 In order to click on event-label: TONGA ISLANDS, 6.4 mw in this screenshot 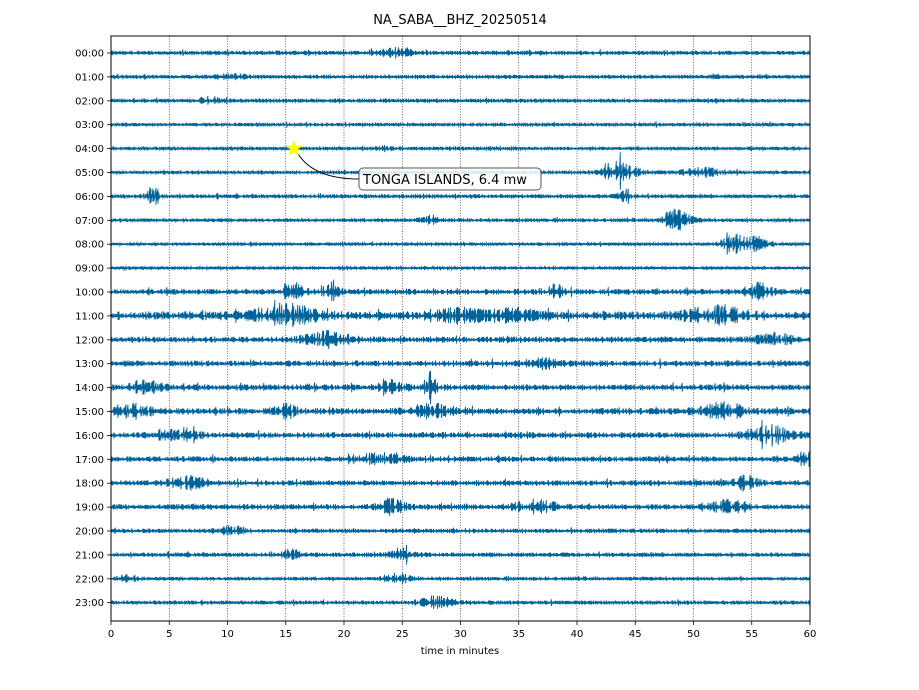, I will do `click(444, 180)`.